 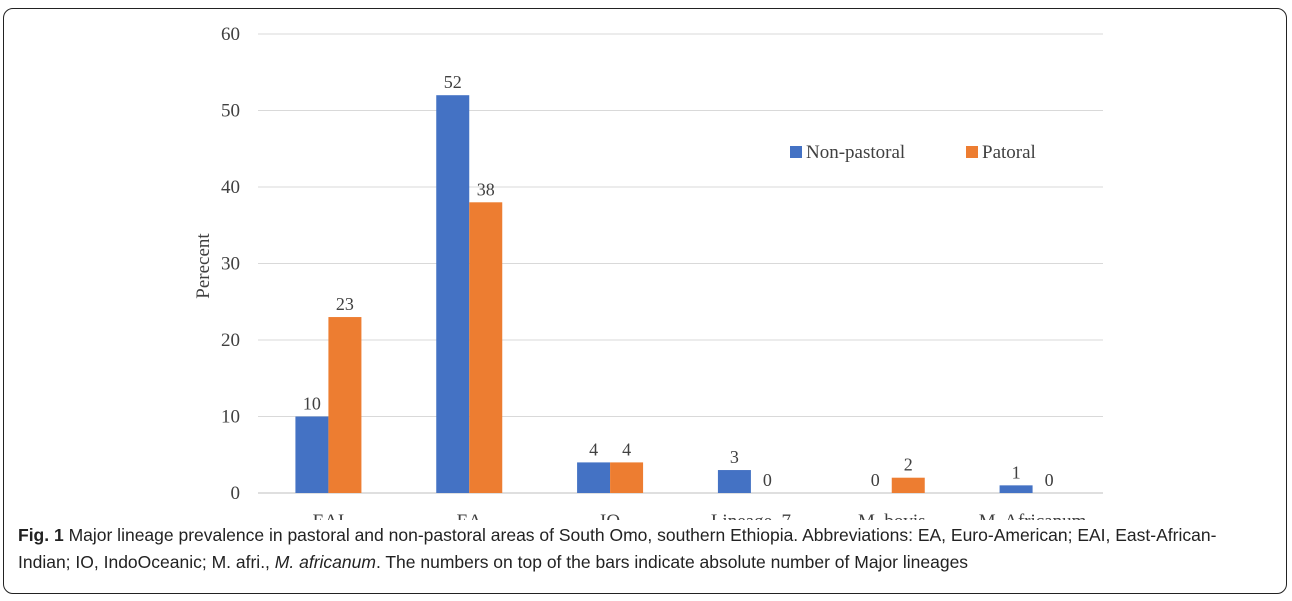 I want to click on legend: Non-pastoral Patoral, so click(x=913, y=152).